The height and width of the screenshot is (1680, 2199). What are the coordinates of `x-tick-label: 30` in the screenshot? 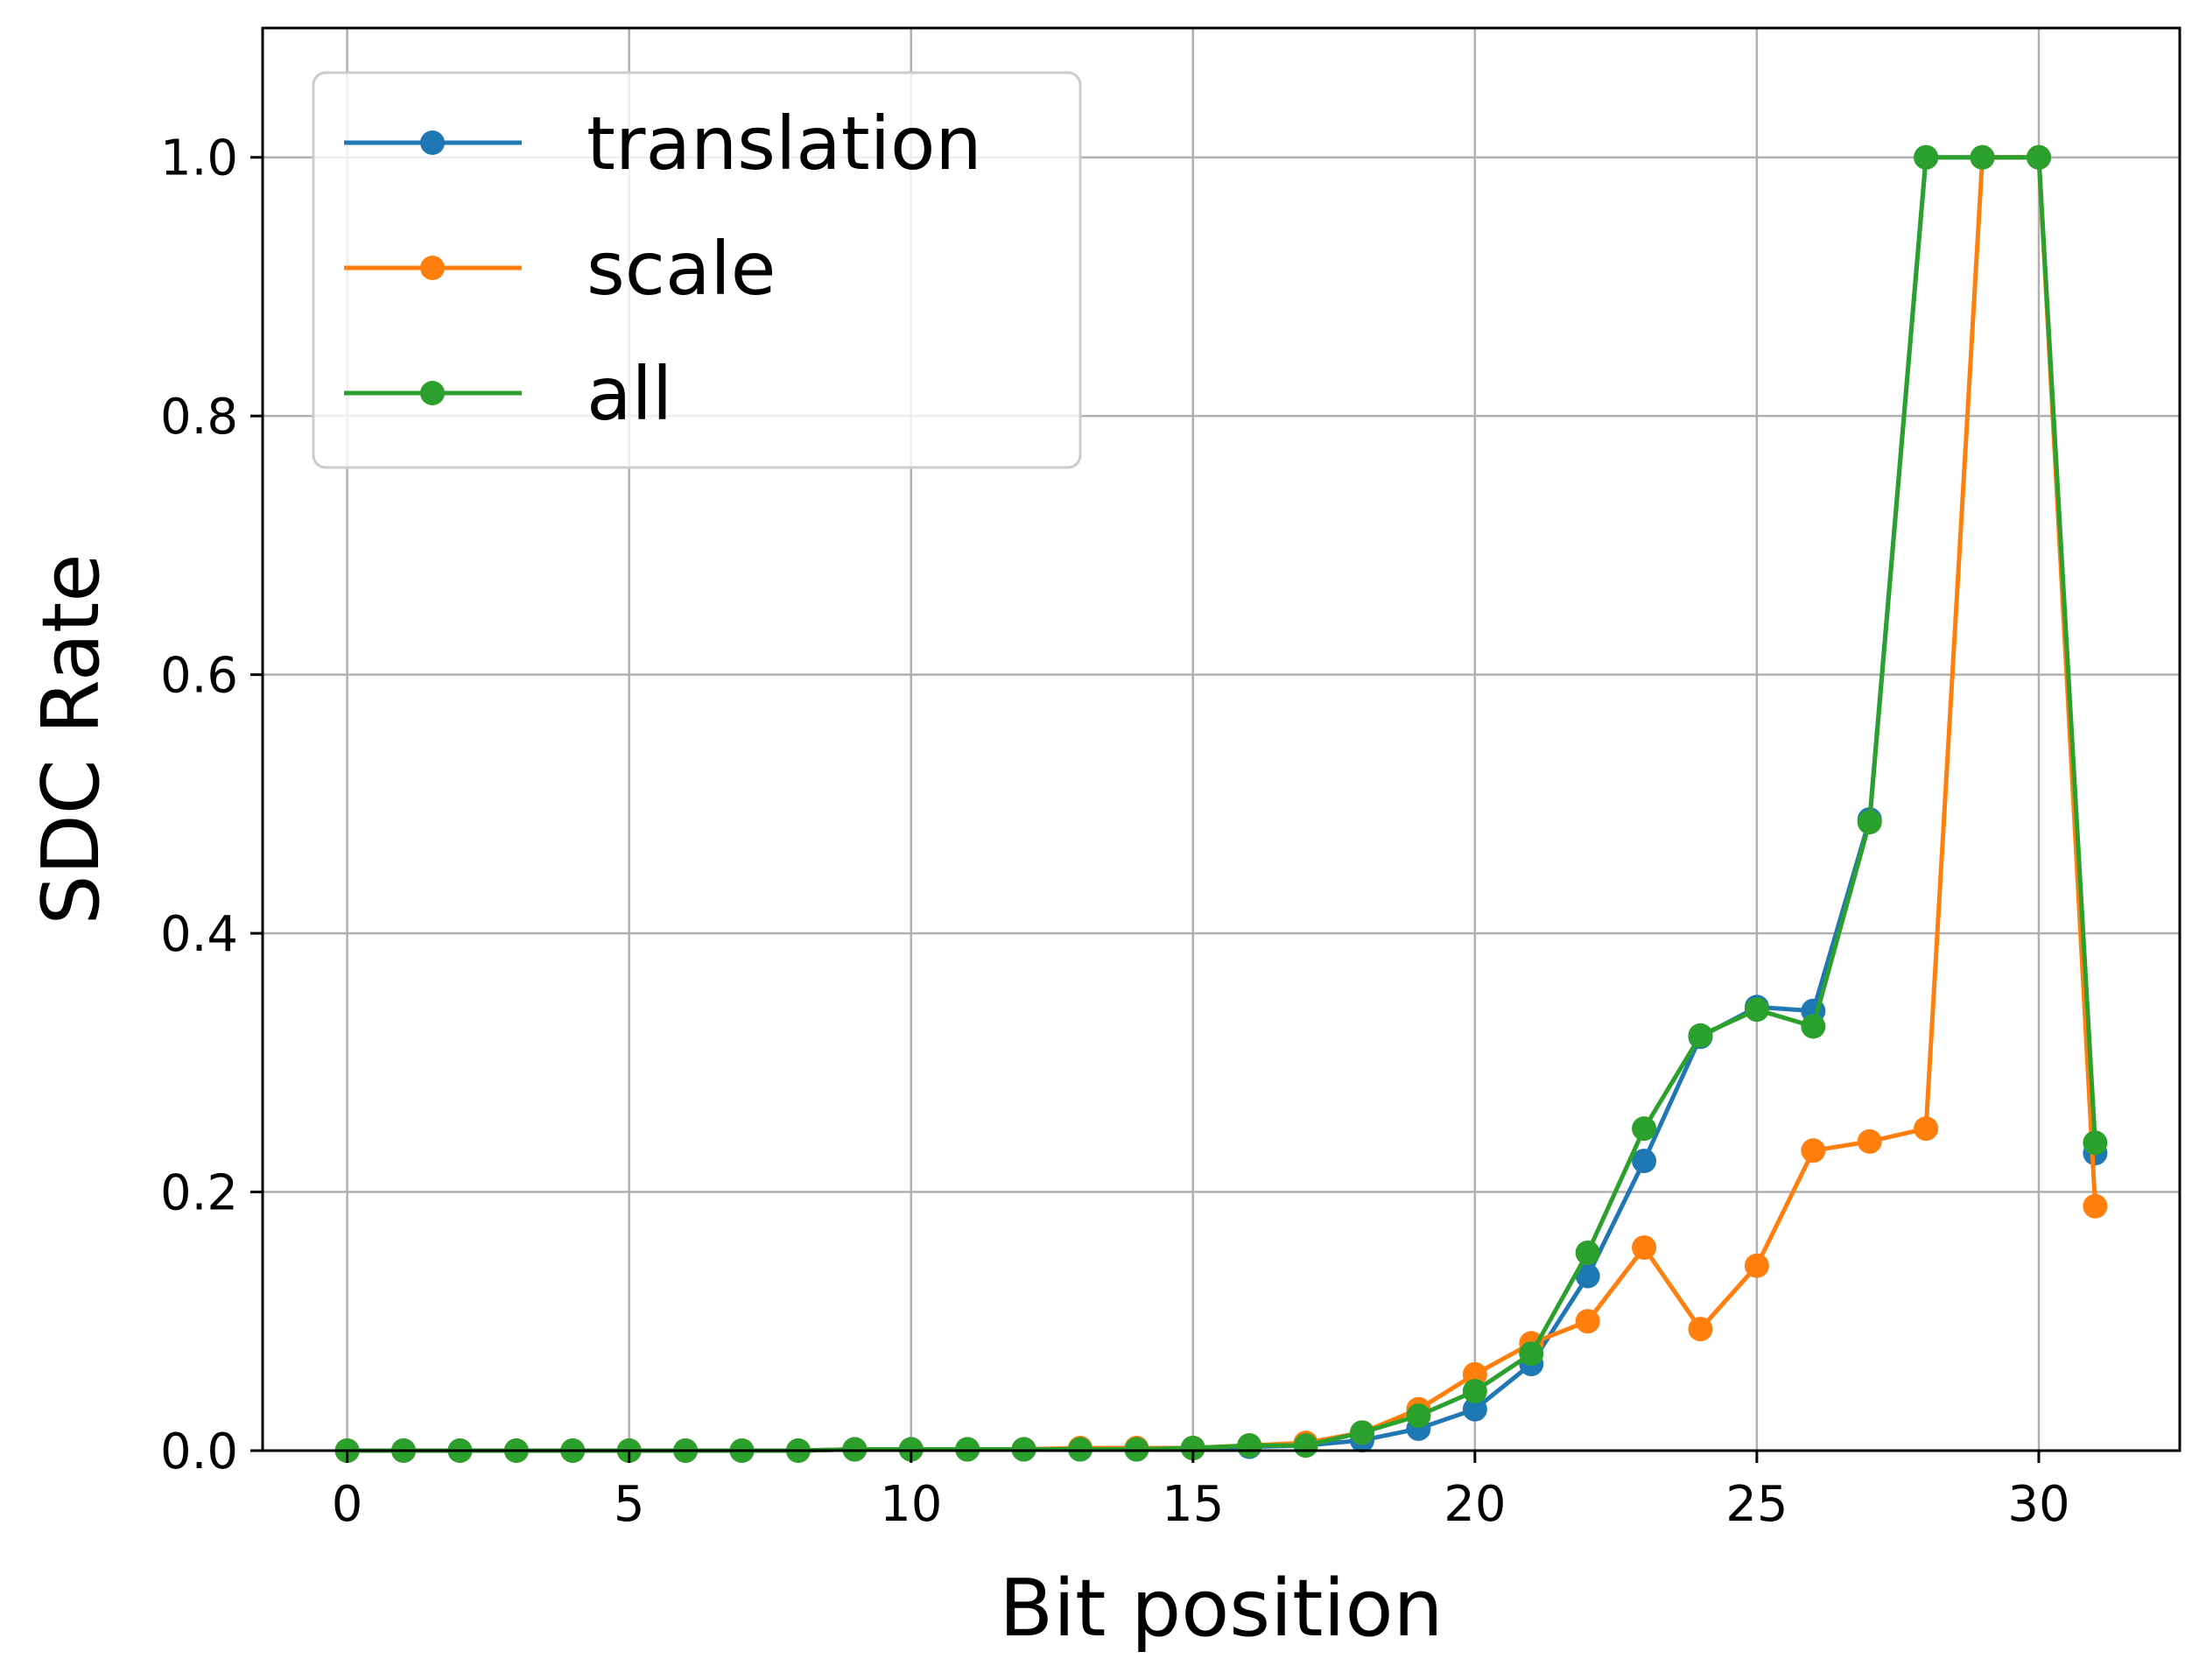 It's located at (2038, 1504).